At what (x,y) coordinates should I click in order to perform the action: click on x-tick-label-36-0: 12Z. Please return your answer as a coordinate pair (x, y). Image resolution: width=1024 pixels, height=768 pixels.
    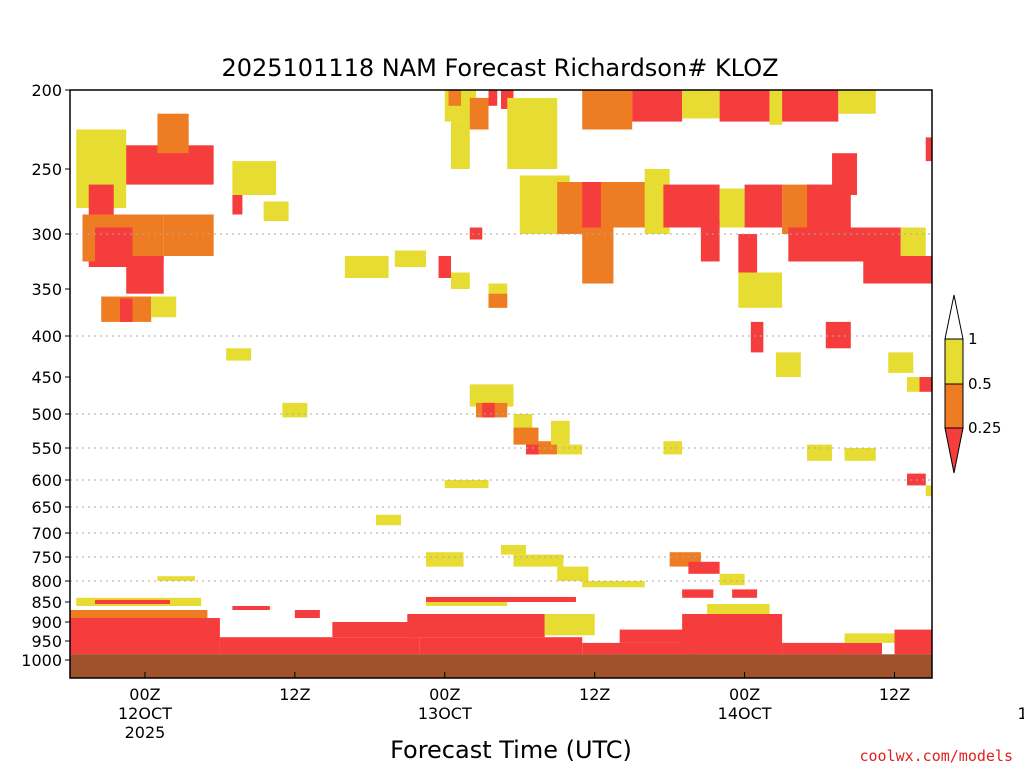
    Looking at the image, I should click on (594, 694).